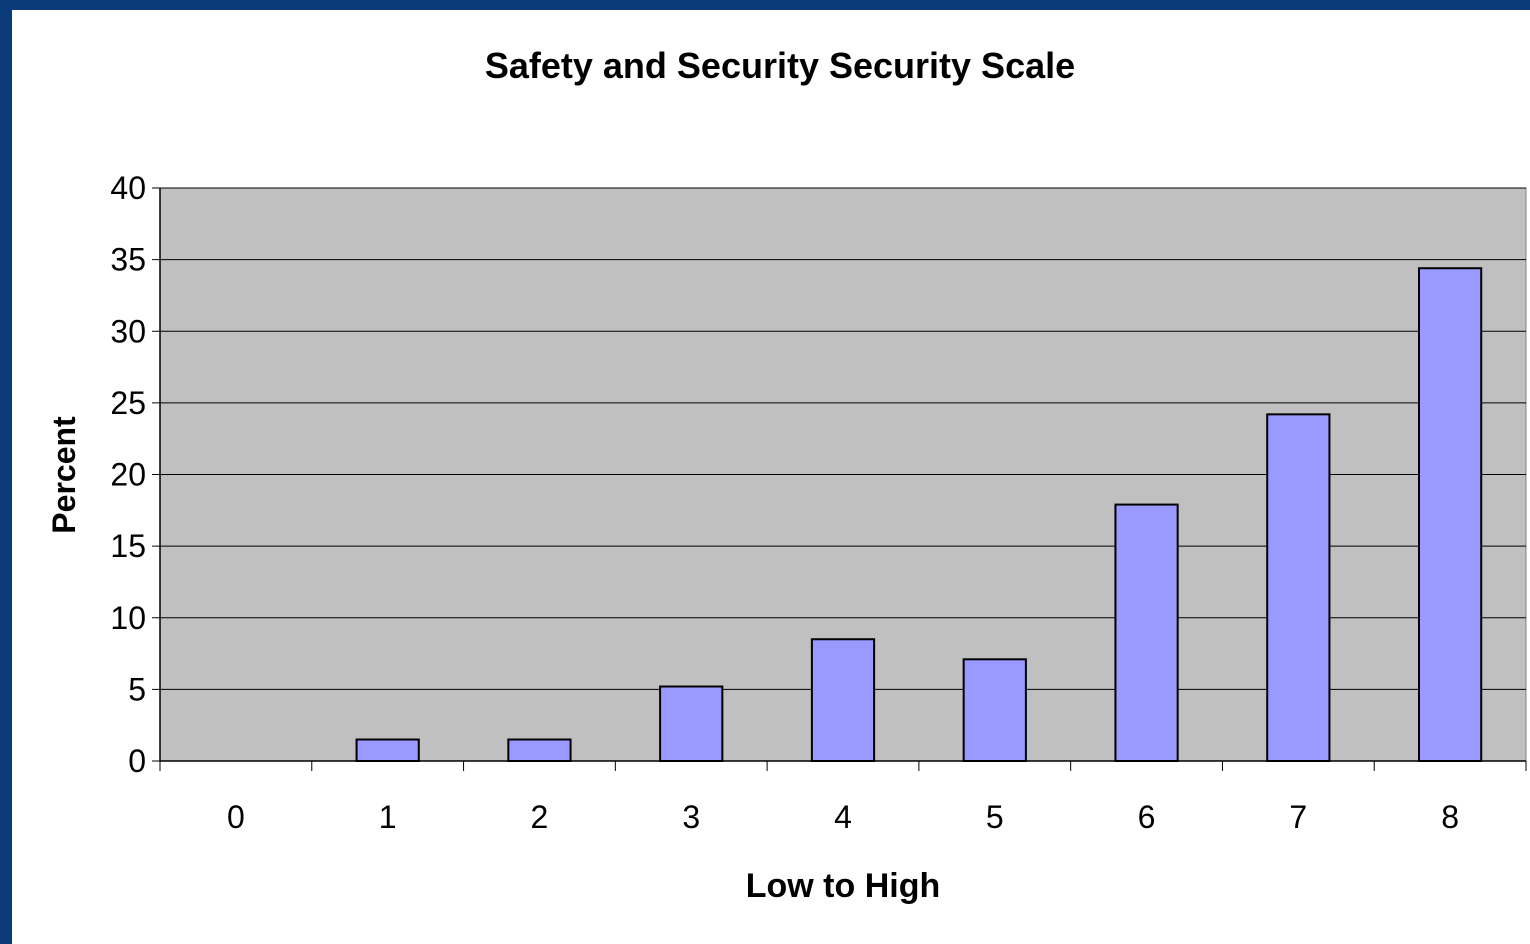 This screenshot has width=1530, height=944. What do you see at coordinates (128, 331) in the screenshot?
I see `y-tick-label: 30` at bounding box center [128, 331].